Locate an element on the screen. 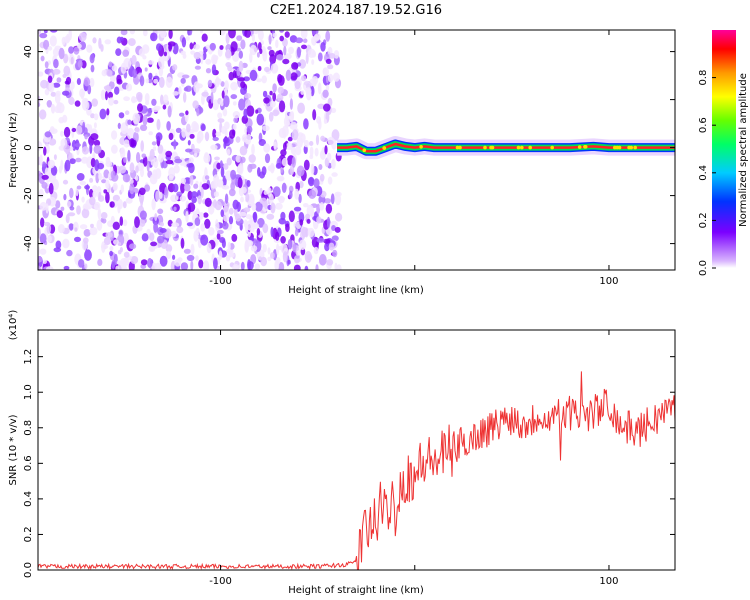 The height and width of the screenshot is (600, 750). colorbar-tick-label: 0.8 is located at coordinates (703, 78).